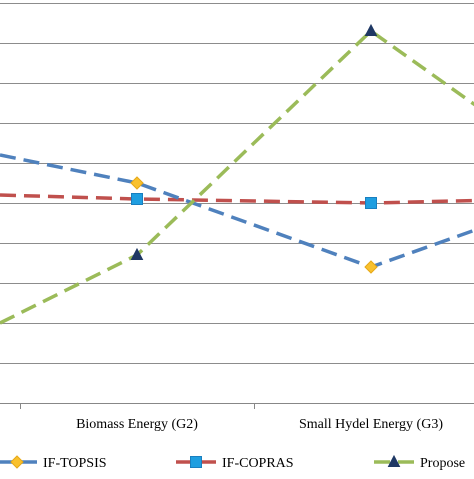 This screenshot has height=479, width=474. Describe the element at coordinates (442, 463) in the screenshot. I see `legend-label: Propose` at that location.